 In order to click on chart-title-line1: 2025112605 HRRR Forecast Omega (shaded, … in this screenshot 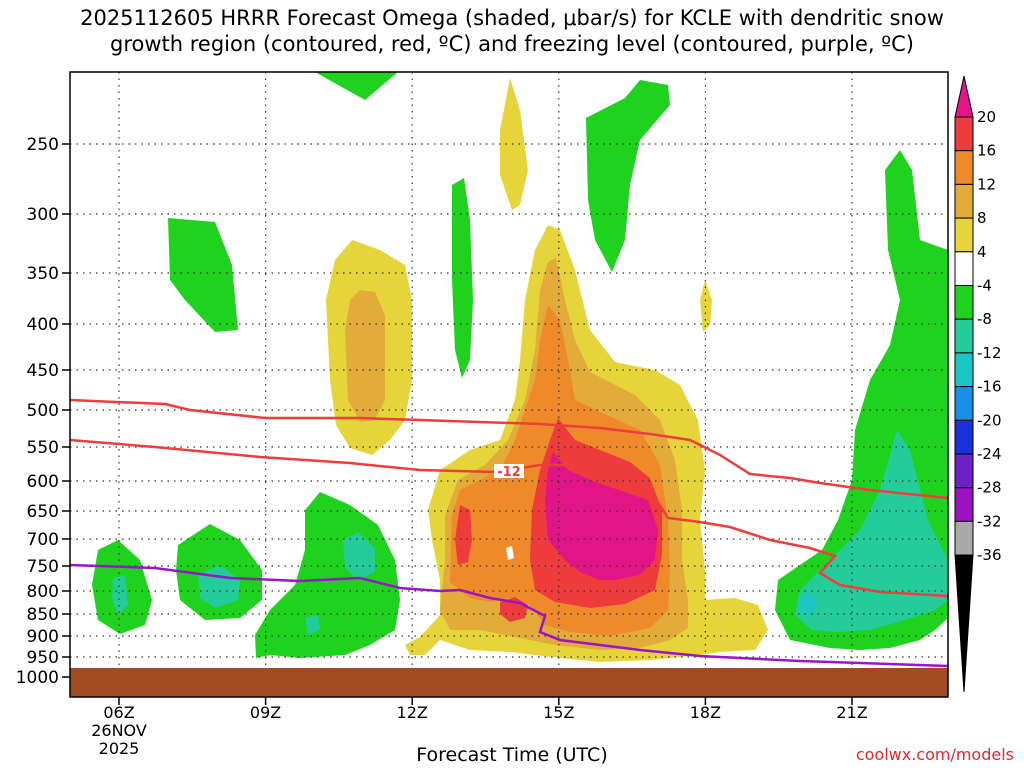, I will do `click(512, 18)`.